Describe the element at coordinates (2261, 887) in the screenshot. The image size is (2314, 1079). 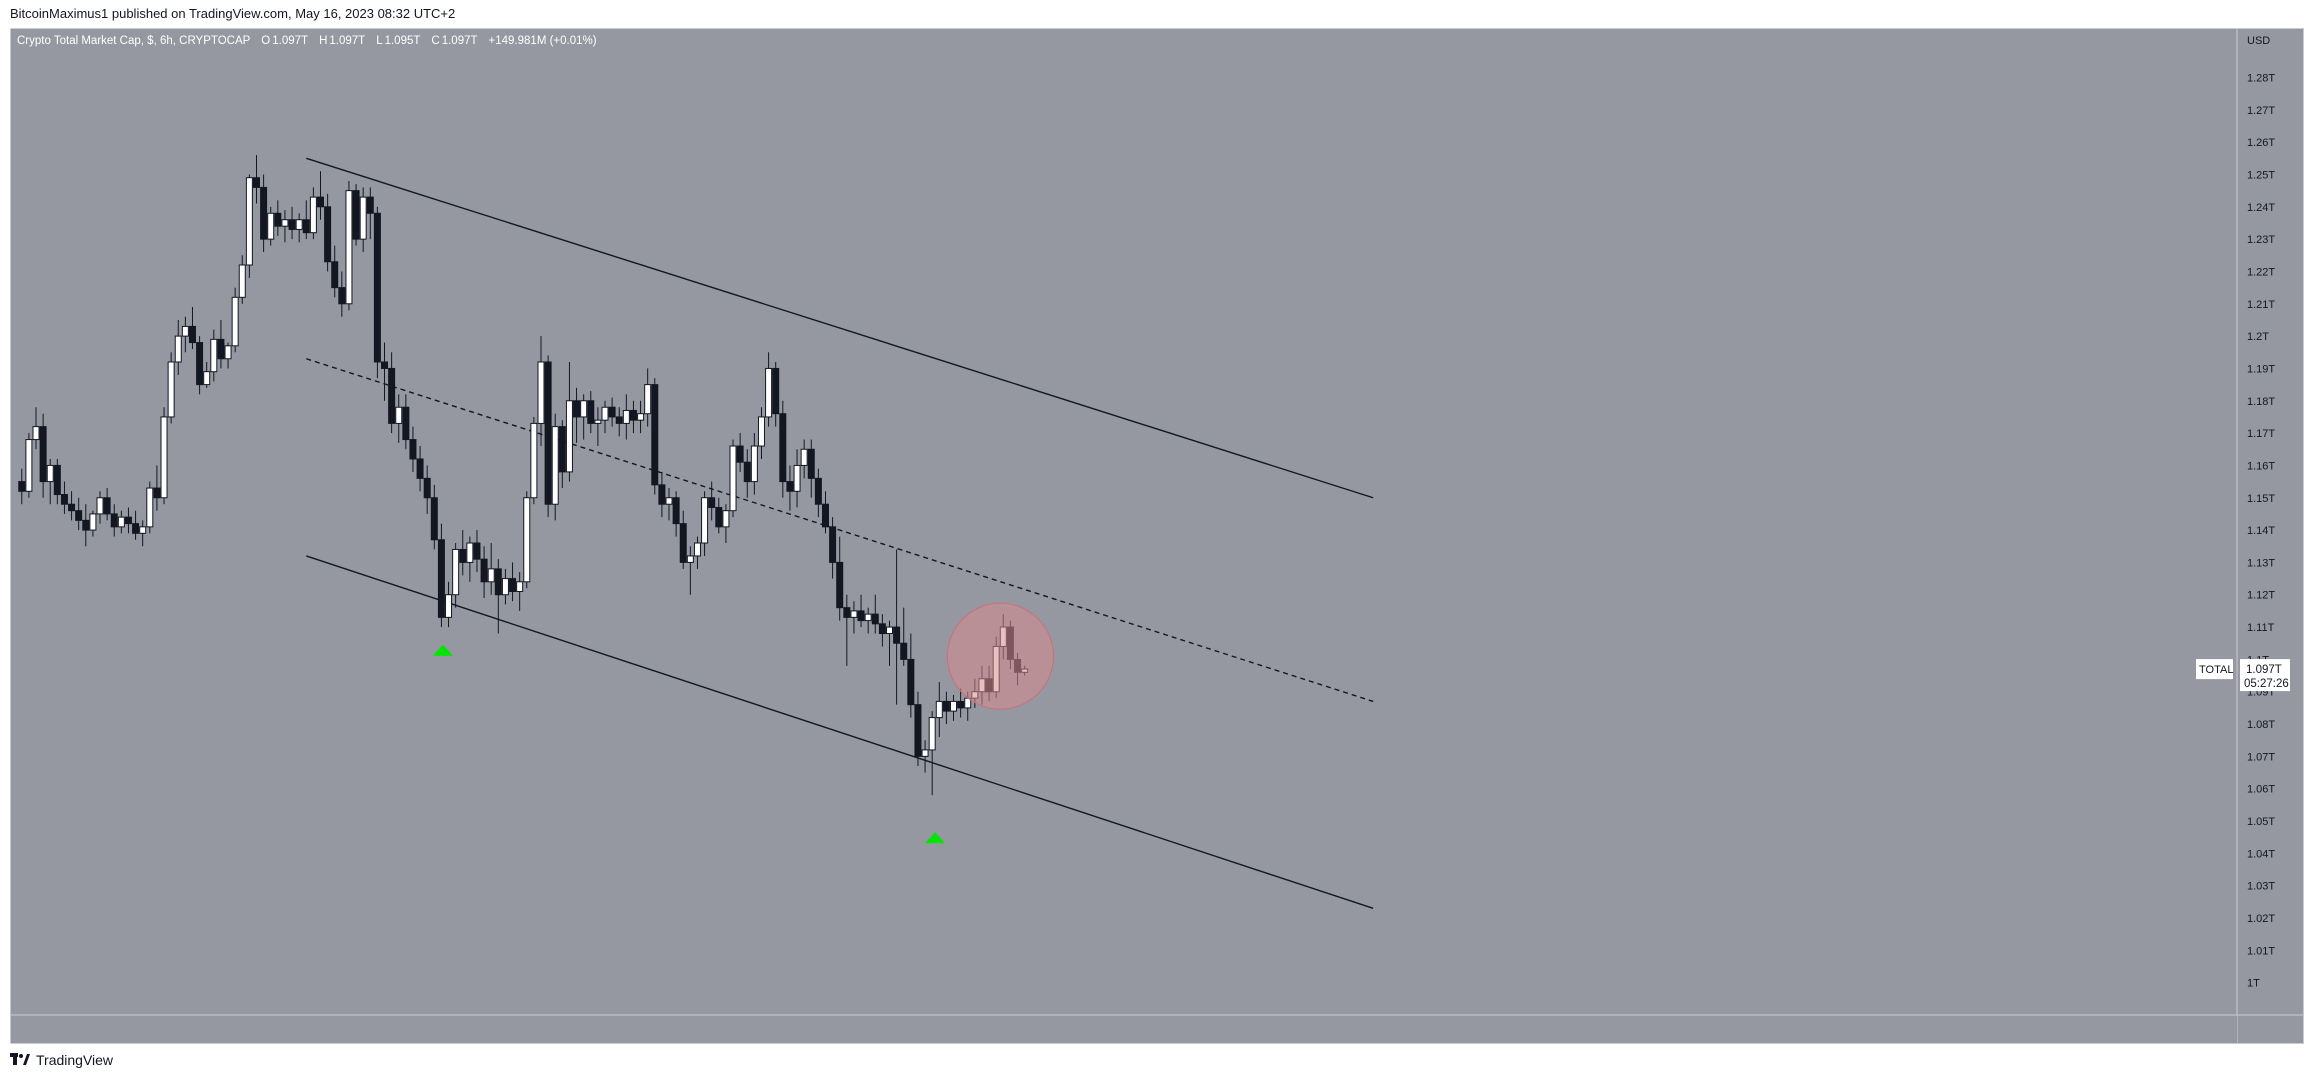
I see `price-tick-label: 1.03T` at that location.